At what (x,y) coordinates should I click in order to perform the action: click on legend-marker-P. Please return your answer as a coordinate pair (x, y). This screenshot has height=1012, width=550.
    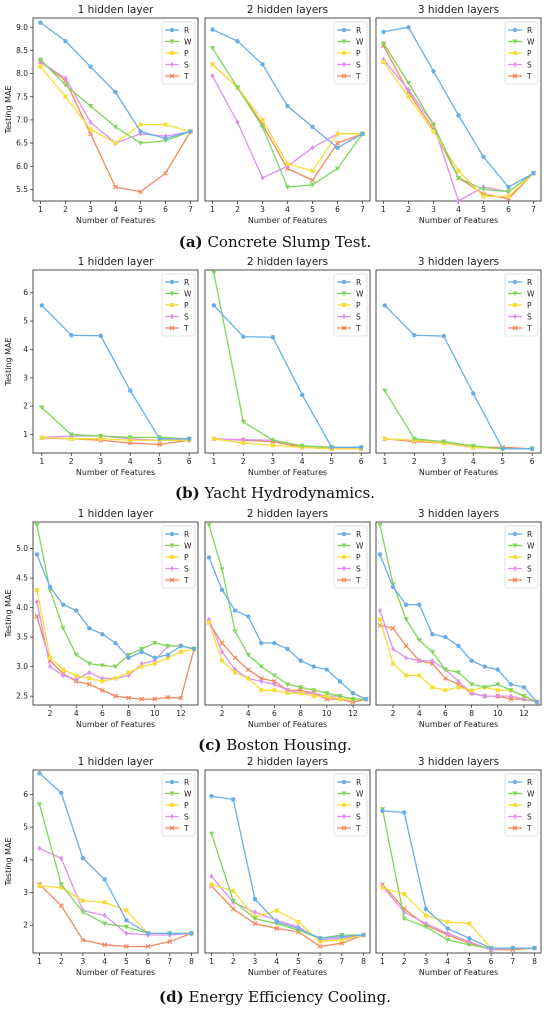
    Looking at the image, I should click on (515, 305).